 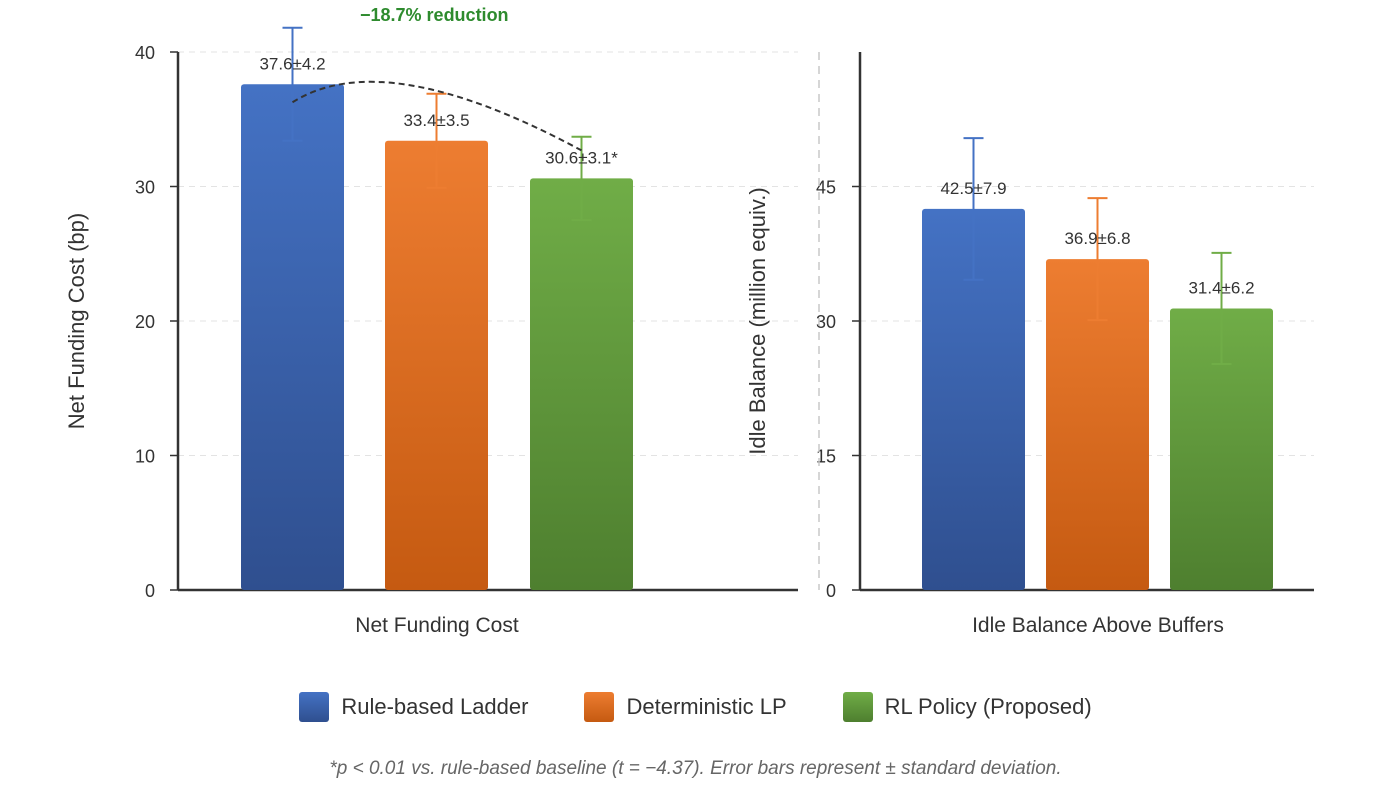 What do you see at coordinates (145, 457) in the screenshot?
I see `y-tick-label: 10` at bounding box center [145, 457].